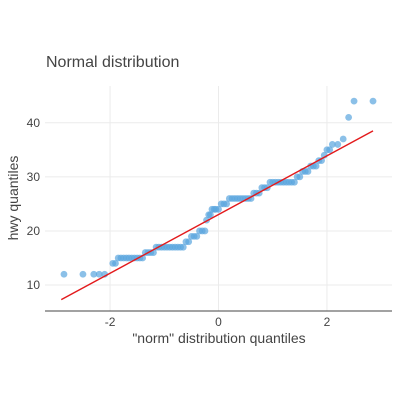  What do you see at coordinates (34, 231) in the screenshot?
I see `y-tick-label: 20` at bounding box center [34, 231].